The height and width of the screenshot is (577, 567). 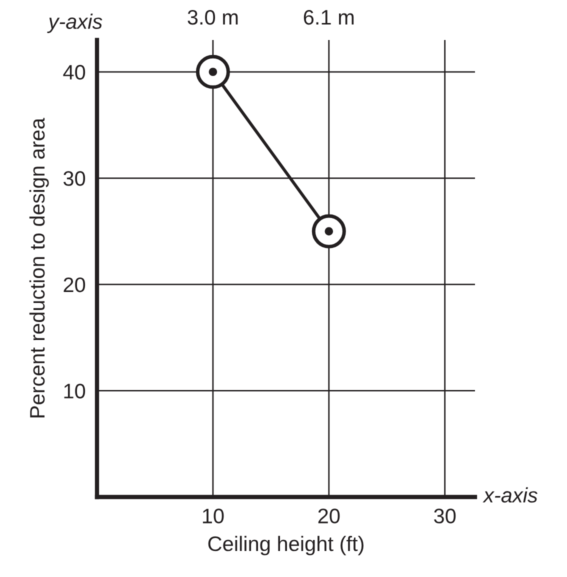 What do you see at coordinates (74, 24) in the screenshot?
I see `text: y-axis` at bounding box center [74, 24].